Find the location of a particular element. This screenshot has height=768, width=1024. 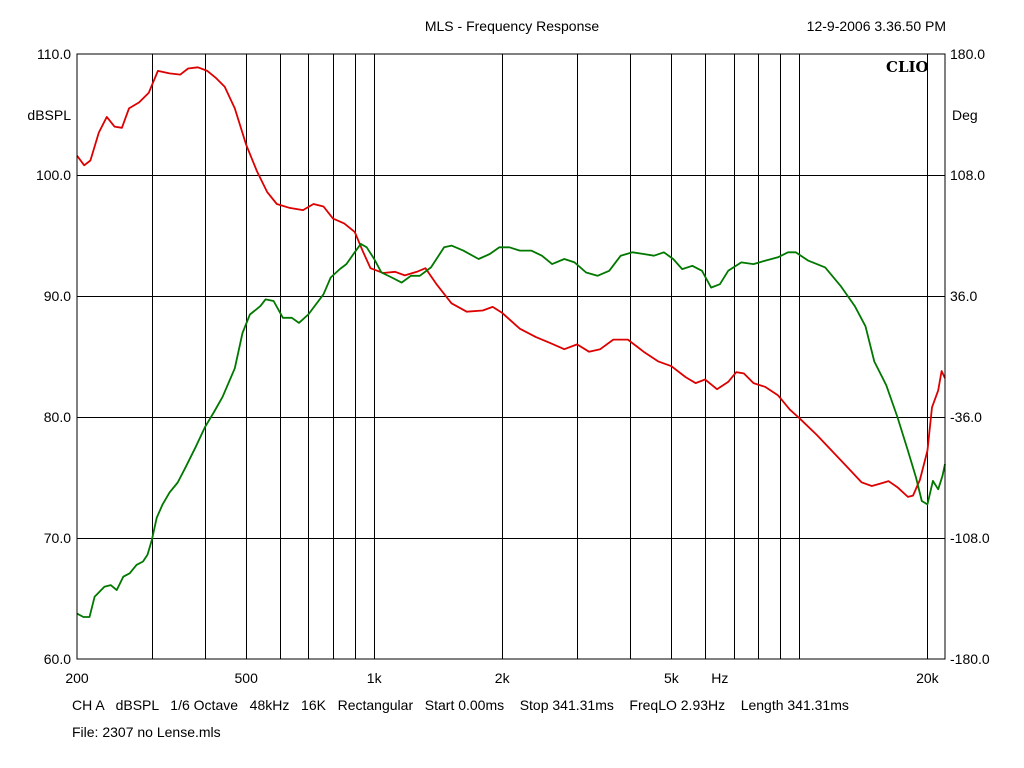

file-name: File: 2307 no Lense.mls is located at coordinates (146, 732).